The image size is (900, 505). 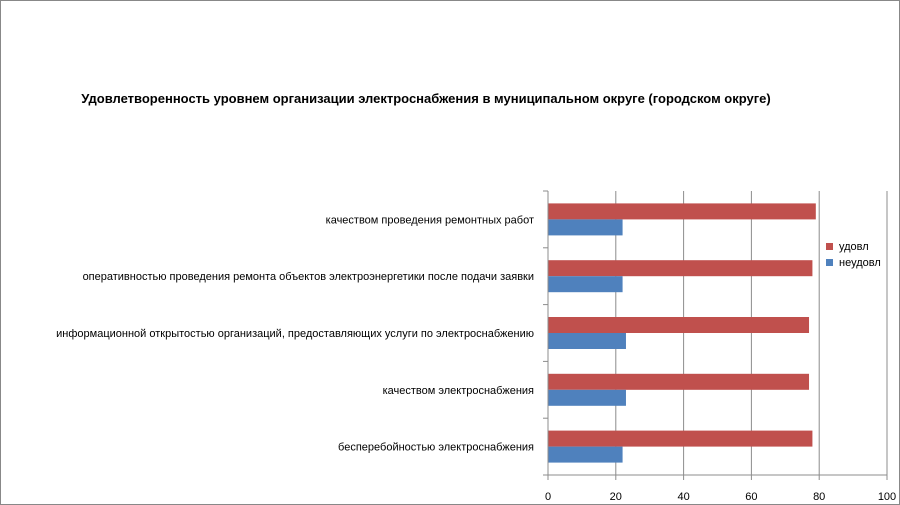 What do you see at coordinates (829, 246) in the screenshot?
I see `legend-swatch-удовл` at bounding box center [829, 246].